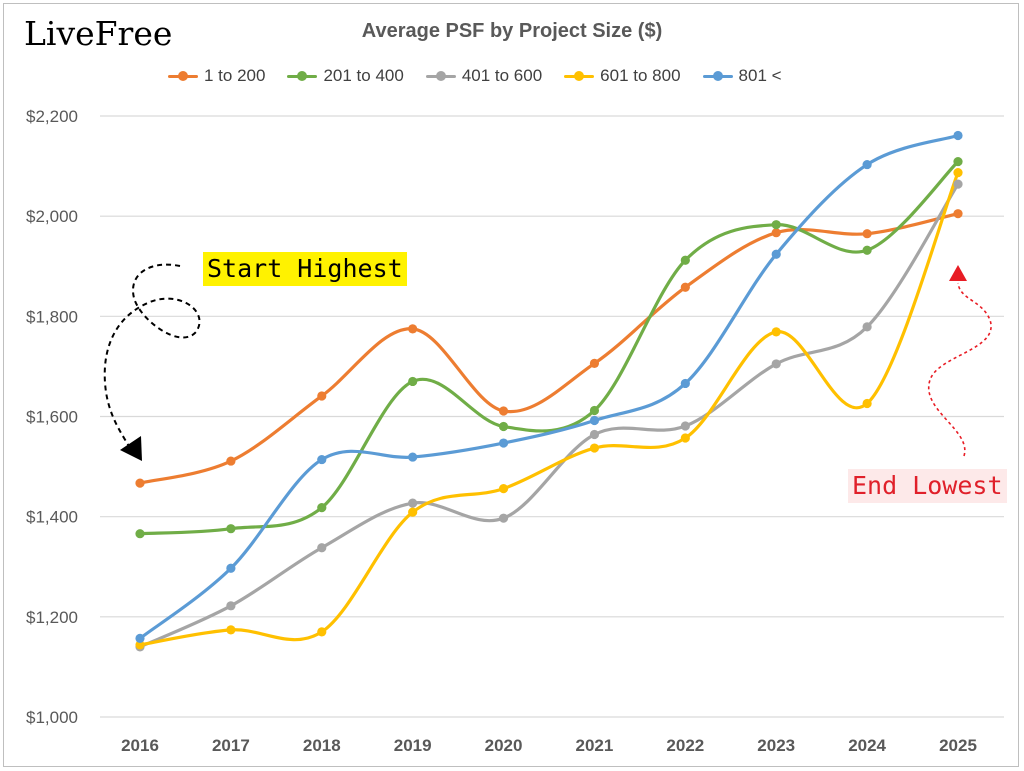 The height and width of the screenshot is (771, 1024). What do you see at coordinates (959, 369) in the screenshot?
I see `end-lowest-arrow` at bounding box center [959, 369].